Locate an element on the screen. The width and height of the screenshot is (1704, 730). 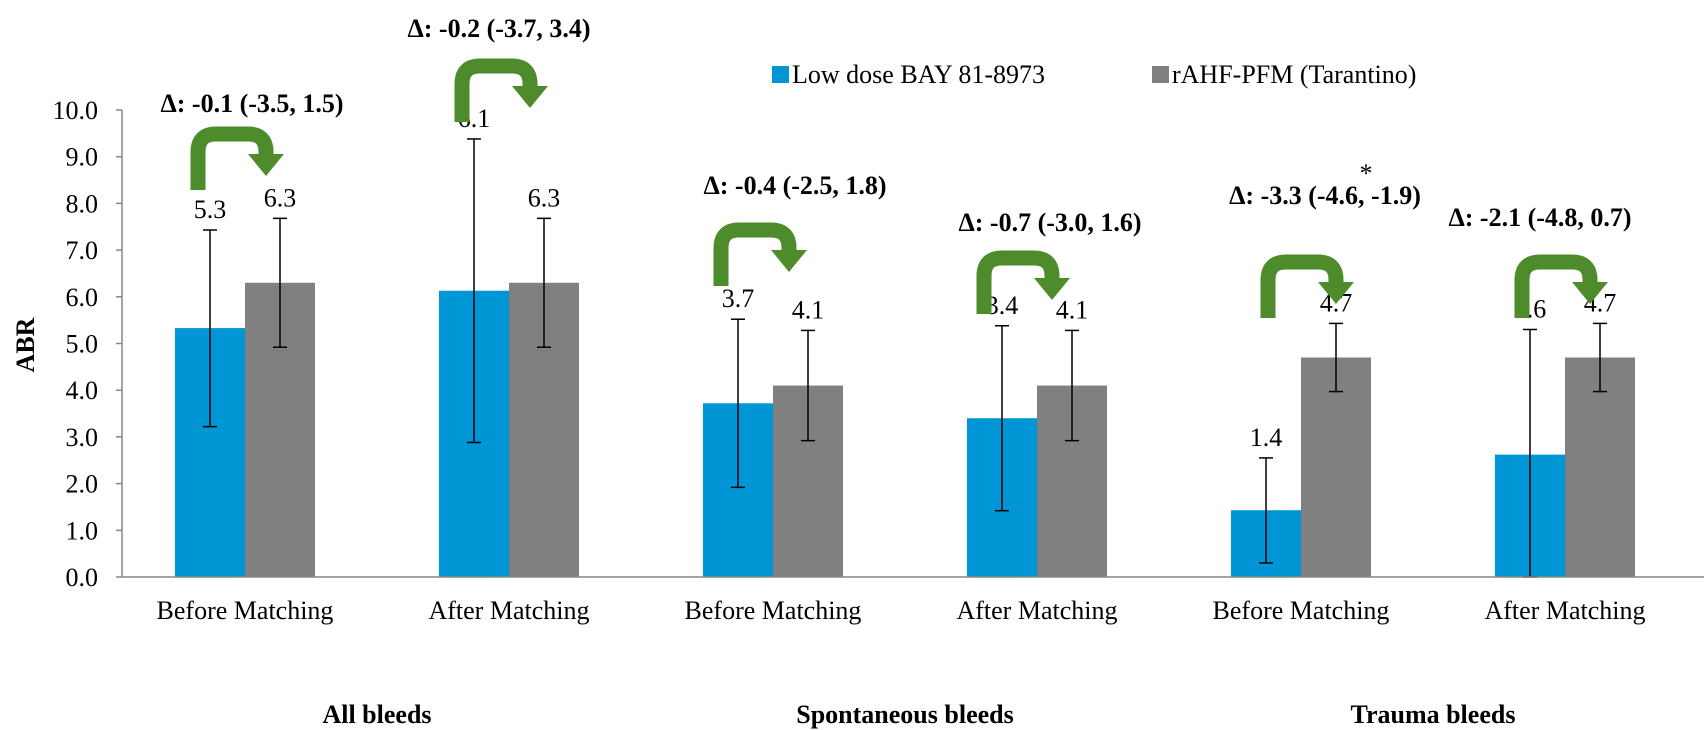
group-label: All bleeds is located at coordinates (376, 714).